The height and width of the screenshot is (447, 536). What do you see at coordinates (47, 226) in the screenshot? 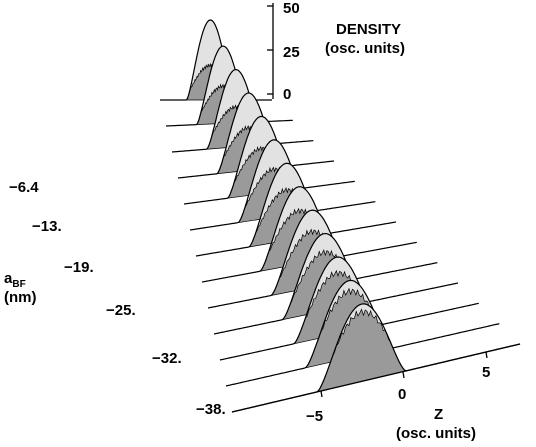
I see `a-bf-tick-2: −13.` at bounding box center [47, 226].